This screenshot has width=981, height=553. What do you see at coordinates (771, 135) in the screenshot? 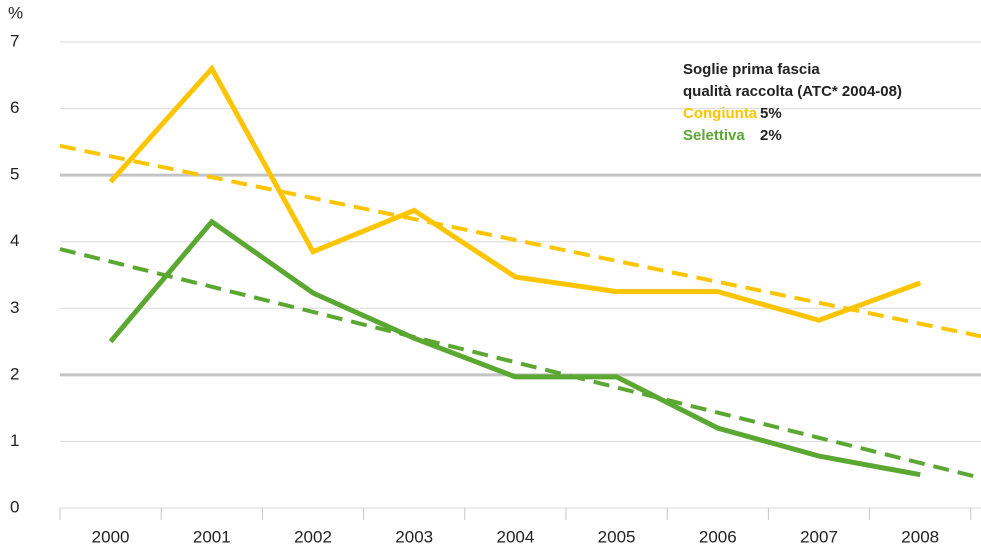
I see `legend-threshold: 2%` at bounding box center [771, 135].